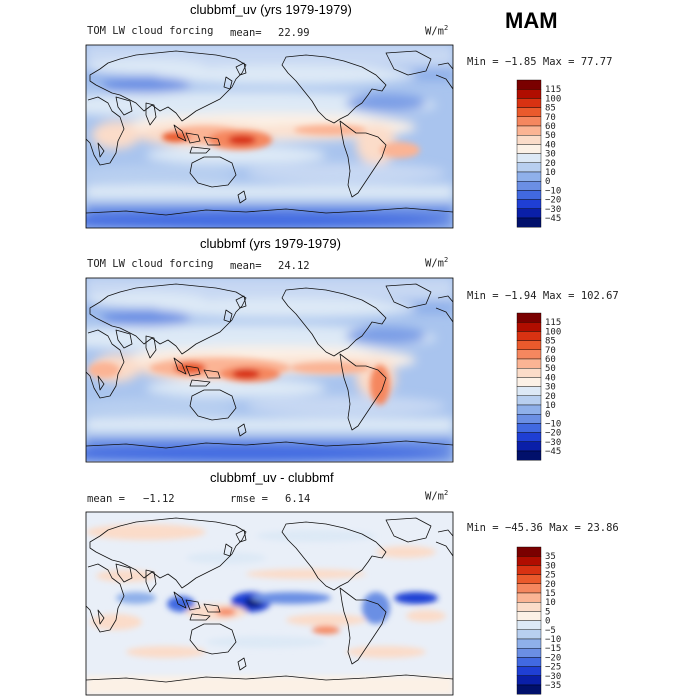 Image resolution: width=700 pixels, height=700 pixels. What do you see at coordinates (547, 612) in the screenshot?
I see `panel-3-colorbar-label: 5` at bounding box center [547, 612].